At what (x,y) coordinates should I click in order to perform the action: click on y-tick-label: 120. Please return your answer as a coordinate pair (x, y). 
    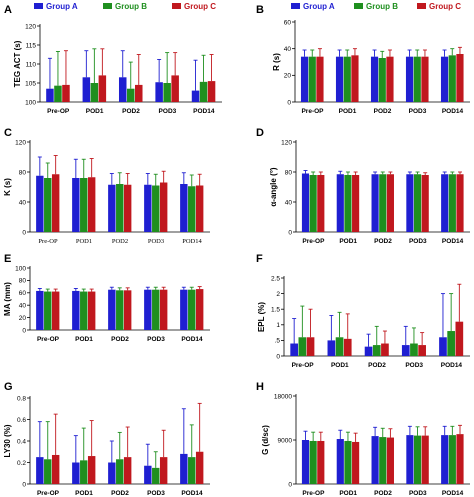
    Looking at the image, I should click on (286, 142).